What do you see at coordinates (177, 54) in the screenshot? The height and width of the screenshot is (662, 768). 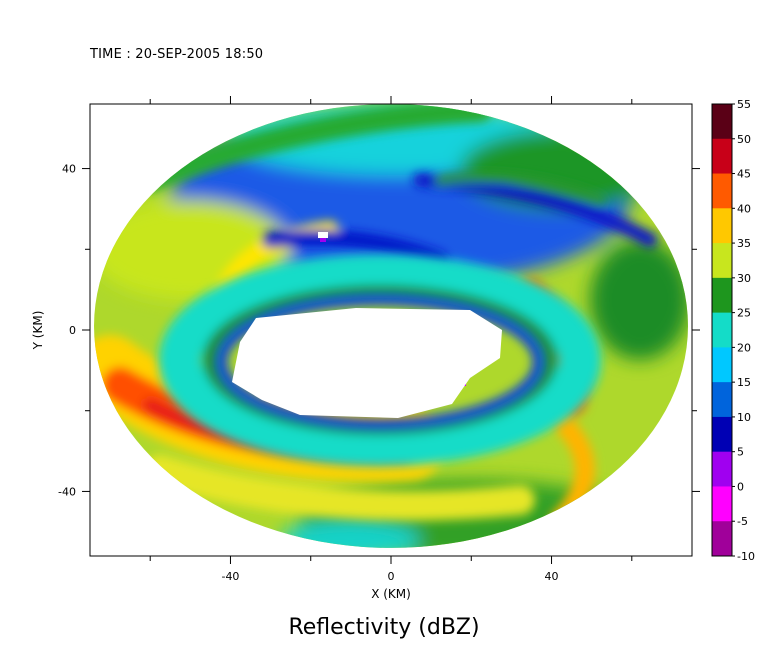 I see `time-label: TIME : 20-SEP-2005 18:50` at bounding box center [177, 54].